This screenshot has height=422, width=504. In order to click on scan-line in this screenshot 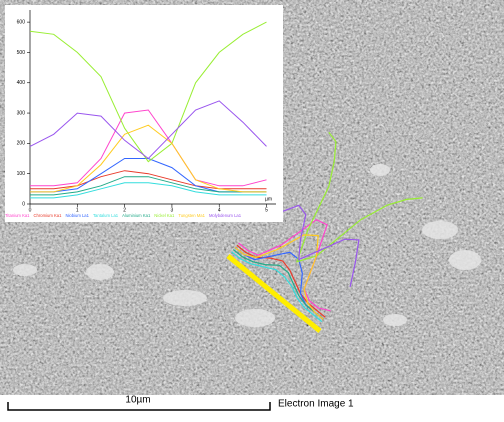, I will do `click(274, 293)`.